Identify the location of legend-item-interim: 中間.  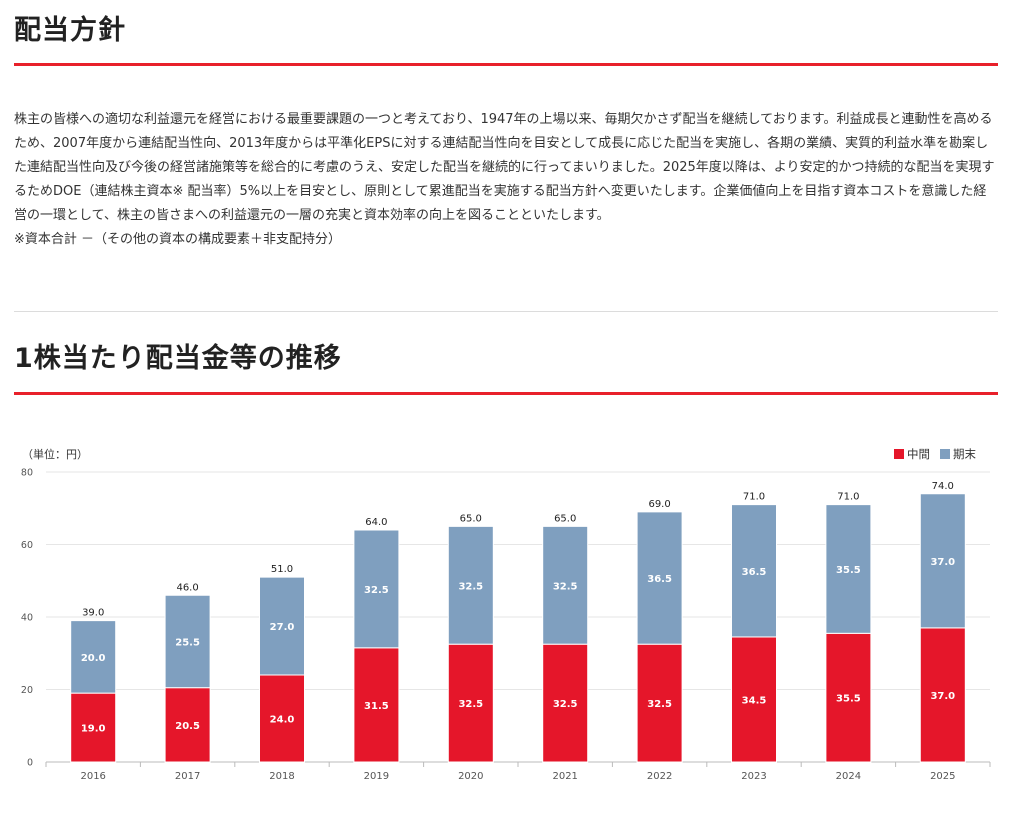
(912, 454).